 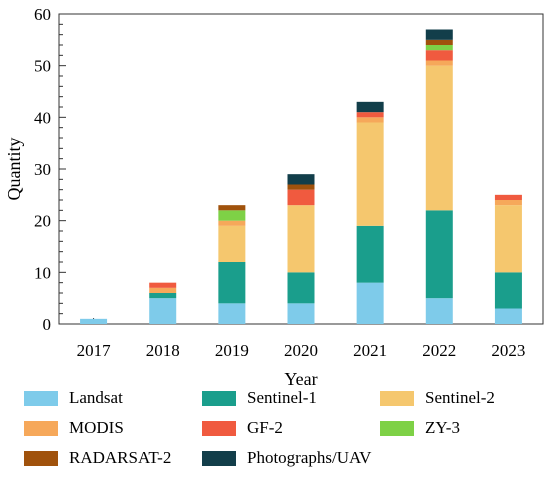 What do you see at coordinates (14, 169) in the screenshot?
I see `y-axis-label: Quantity` at bounding box center [14, 169].